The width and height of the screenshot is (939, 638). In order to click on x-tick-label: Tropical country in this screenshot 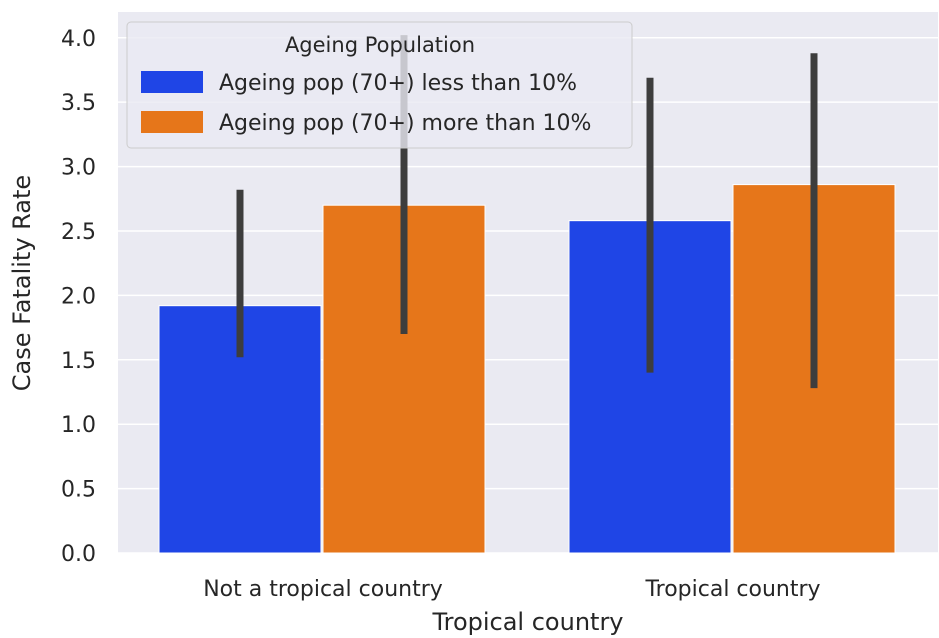, I will do `click(732, 589)`.